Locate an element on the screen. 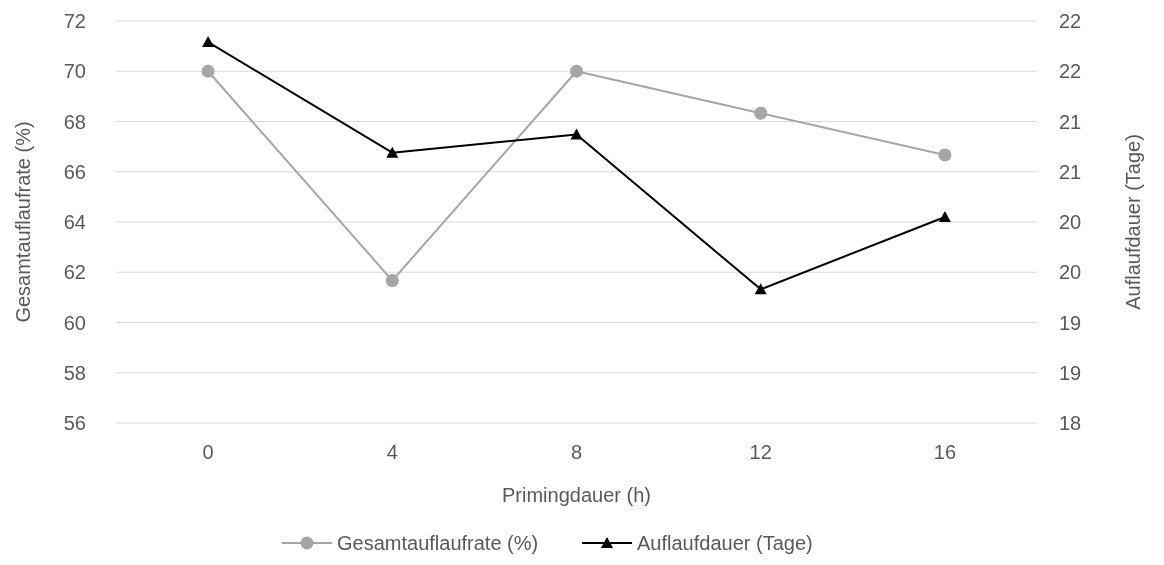  x-tick-label: 4 is located at coordinates (392, 452).